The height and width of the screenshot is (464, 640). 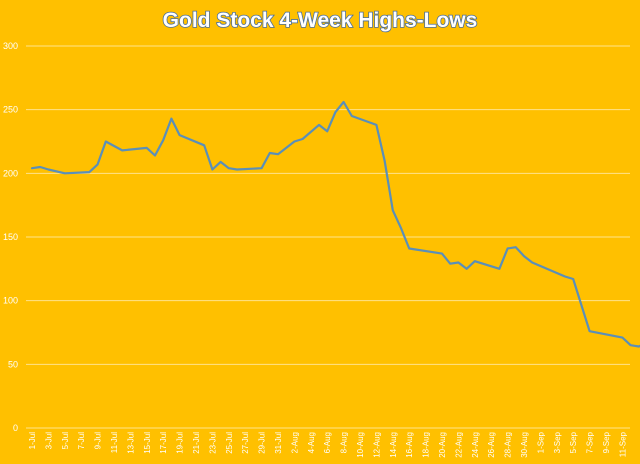 What do you see at coordinates (196, 443) in the screenshot?
I see `x-tick-label: 21-Jul` at bounding box center [196, 443].